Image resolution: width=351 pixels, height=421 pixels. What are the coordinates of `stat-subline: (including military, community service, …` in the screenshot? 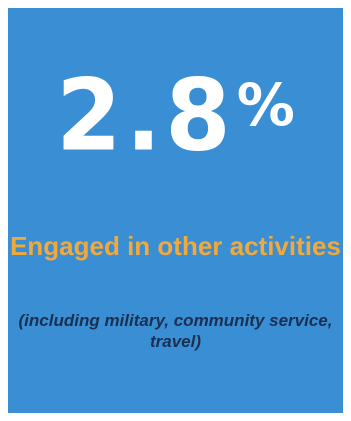 It's located at (175, 331).